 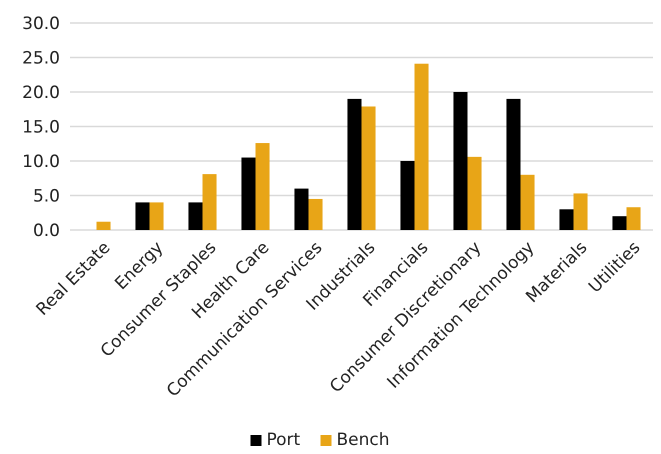 I want to click on legend-label: Bench, so click(x=363, y=440).